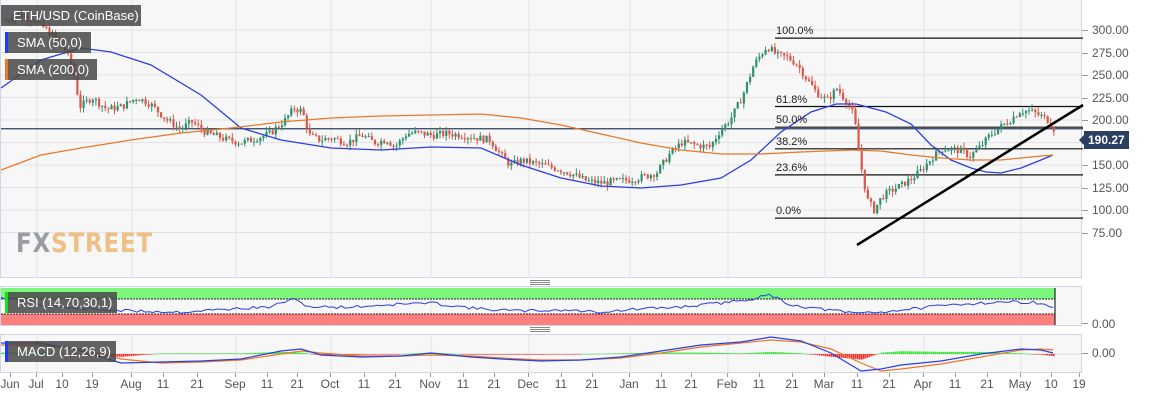 The width and height of the screenshot is (1153, 400). What do you see at coordinates (540, 329) in the screenshot?
I see `pane-resize-handle-macd` at bounding box center [540, 329].